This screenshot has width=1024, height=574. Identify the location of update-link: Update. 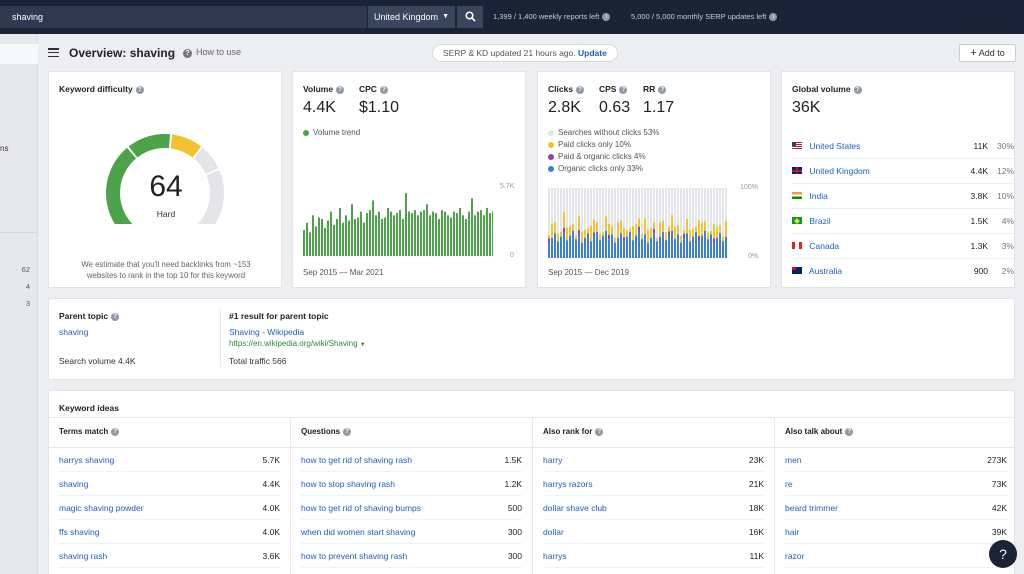
(592, 53).